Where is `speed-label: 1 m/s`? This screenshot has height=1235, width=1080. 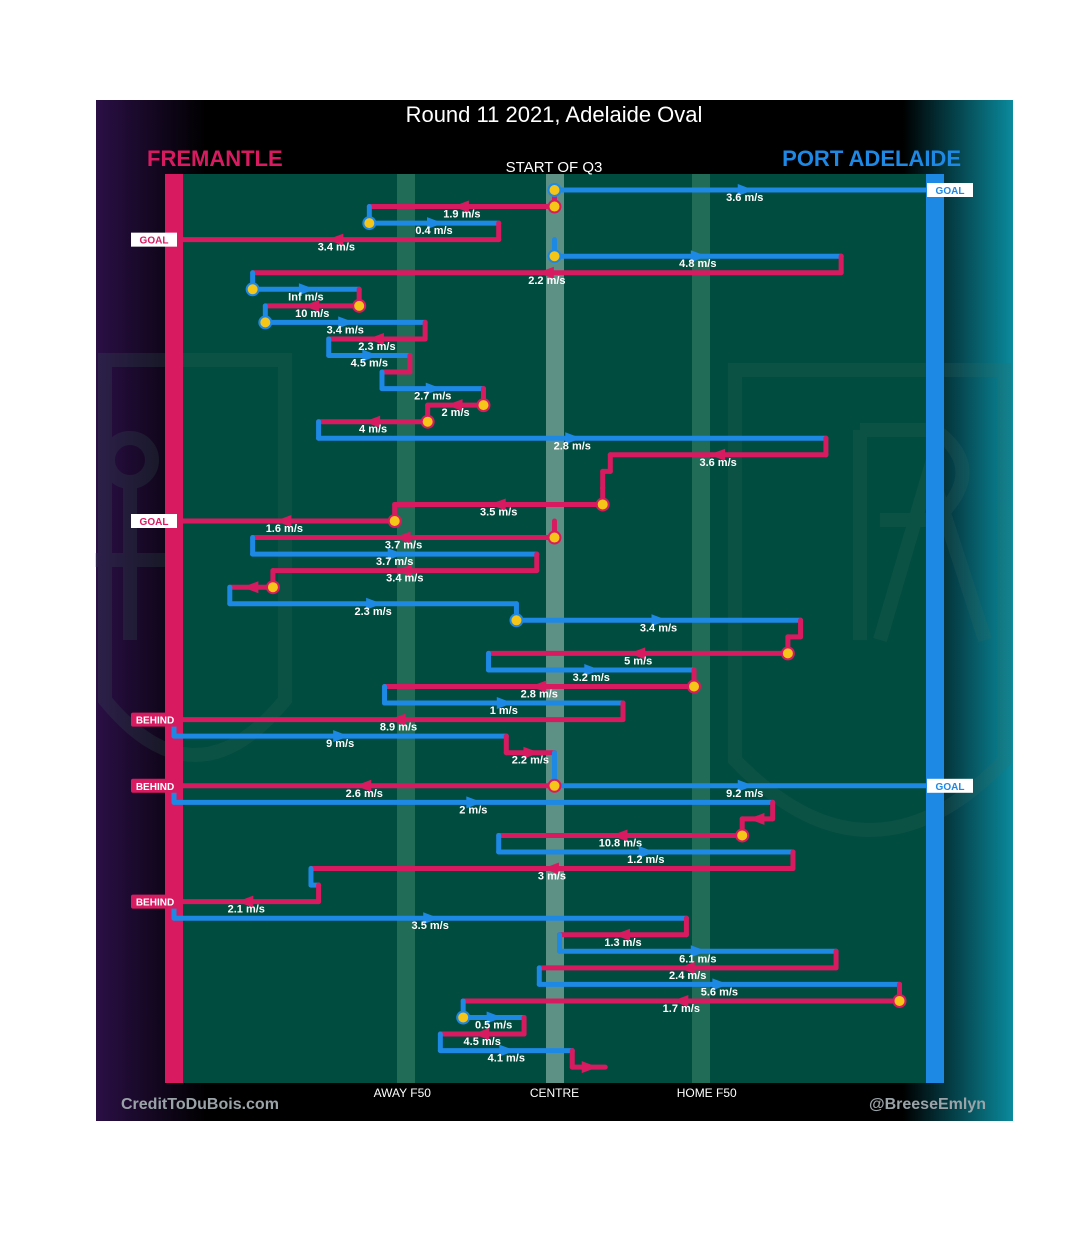
speed-label: 1 m/s is located at coordinates (504, 711).